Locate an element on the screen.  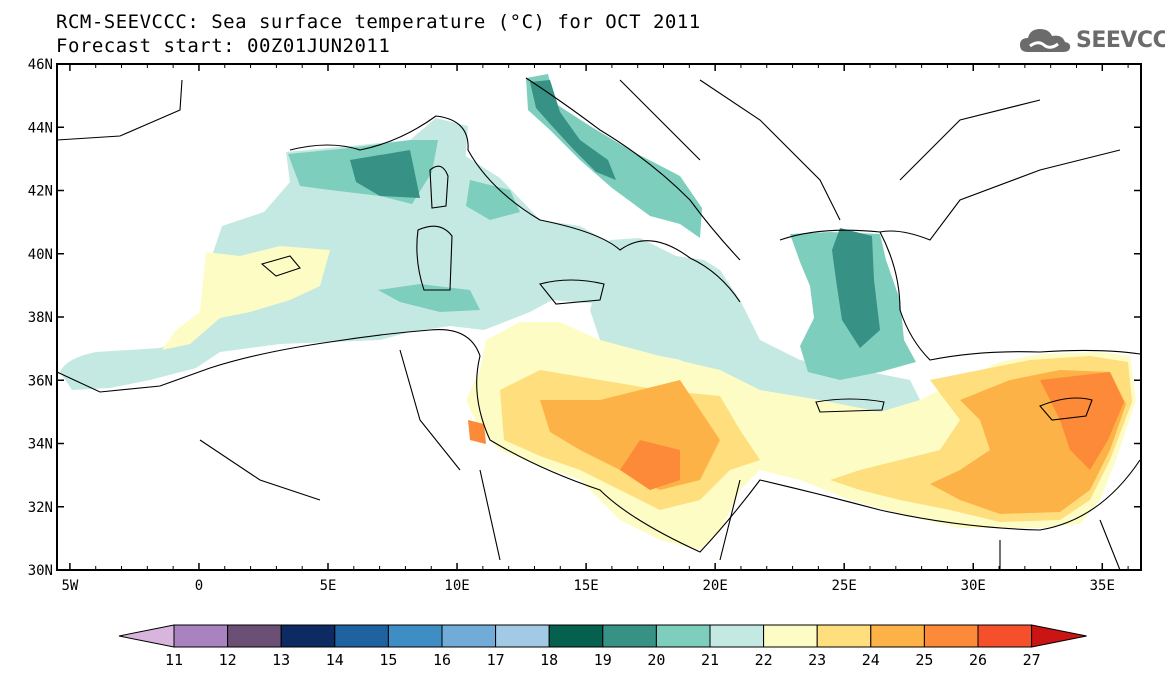
lon-tick-label: 5E is located at coordinates (328, 586).